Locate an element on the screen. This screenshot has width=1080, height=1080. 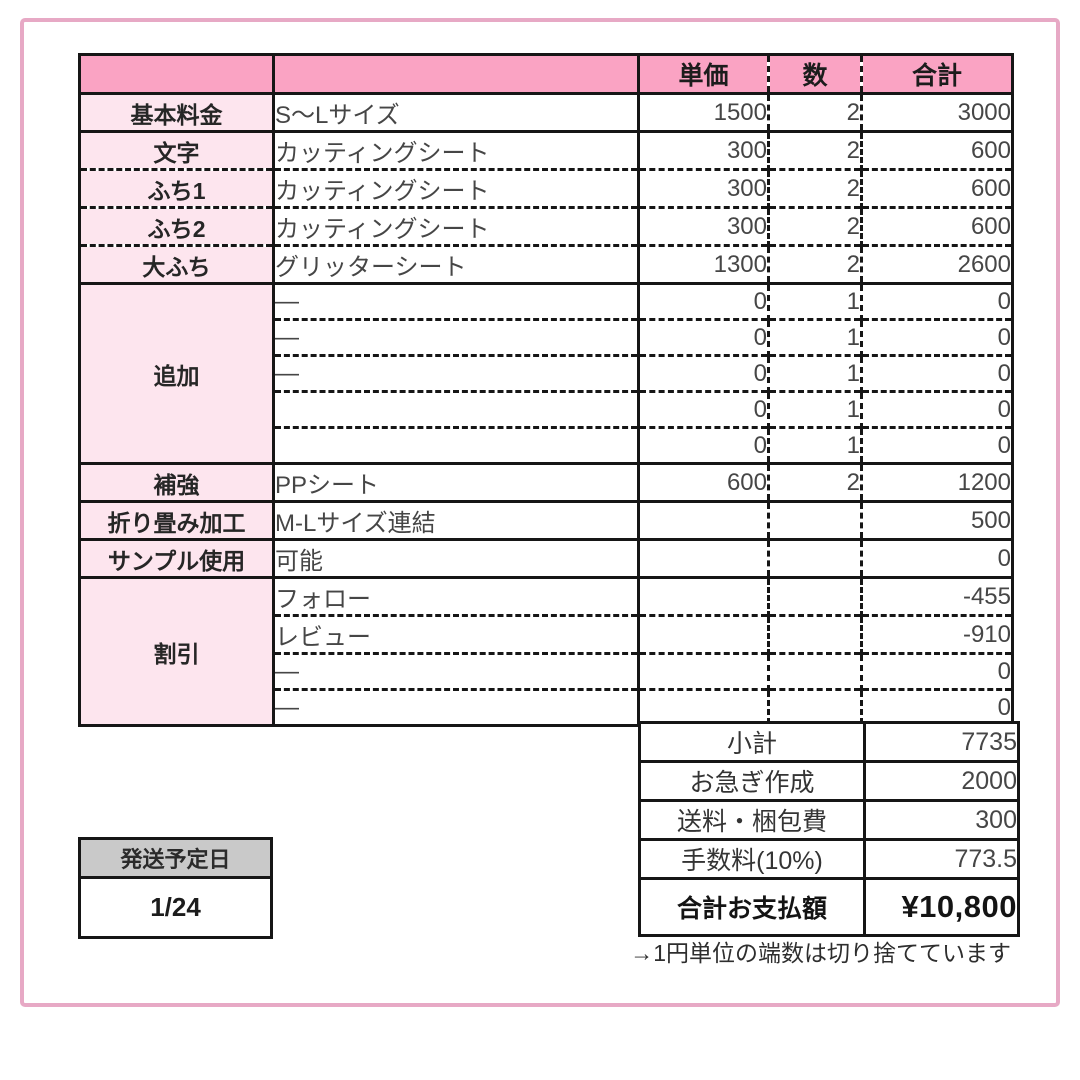
header-desc-col is located at coordinates (456, 74).